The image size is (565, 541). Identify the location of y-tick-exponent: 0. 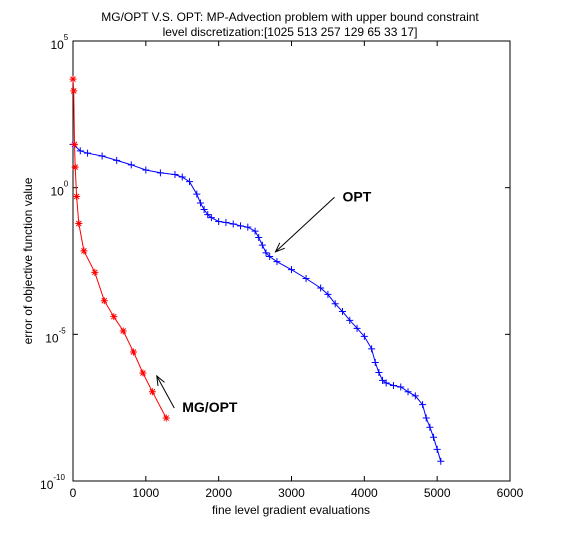
(66, 184).